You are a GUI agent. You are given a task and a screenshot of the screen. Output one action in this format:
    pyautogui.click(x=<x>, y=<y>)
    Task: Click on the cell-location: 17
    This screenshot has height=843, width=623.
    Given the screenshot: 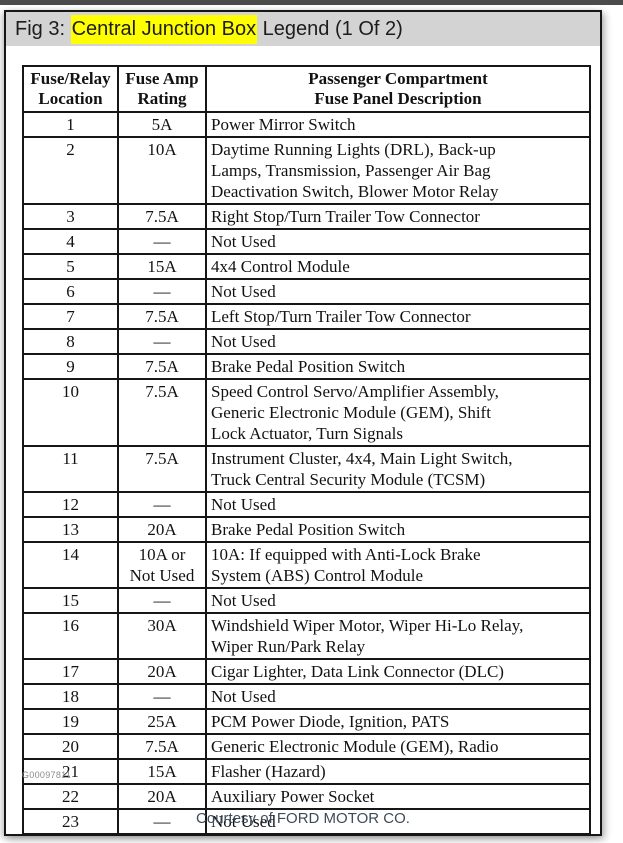 What is the action you would take?
    pyautogui.click(x=70, y=671)
    